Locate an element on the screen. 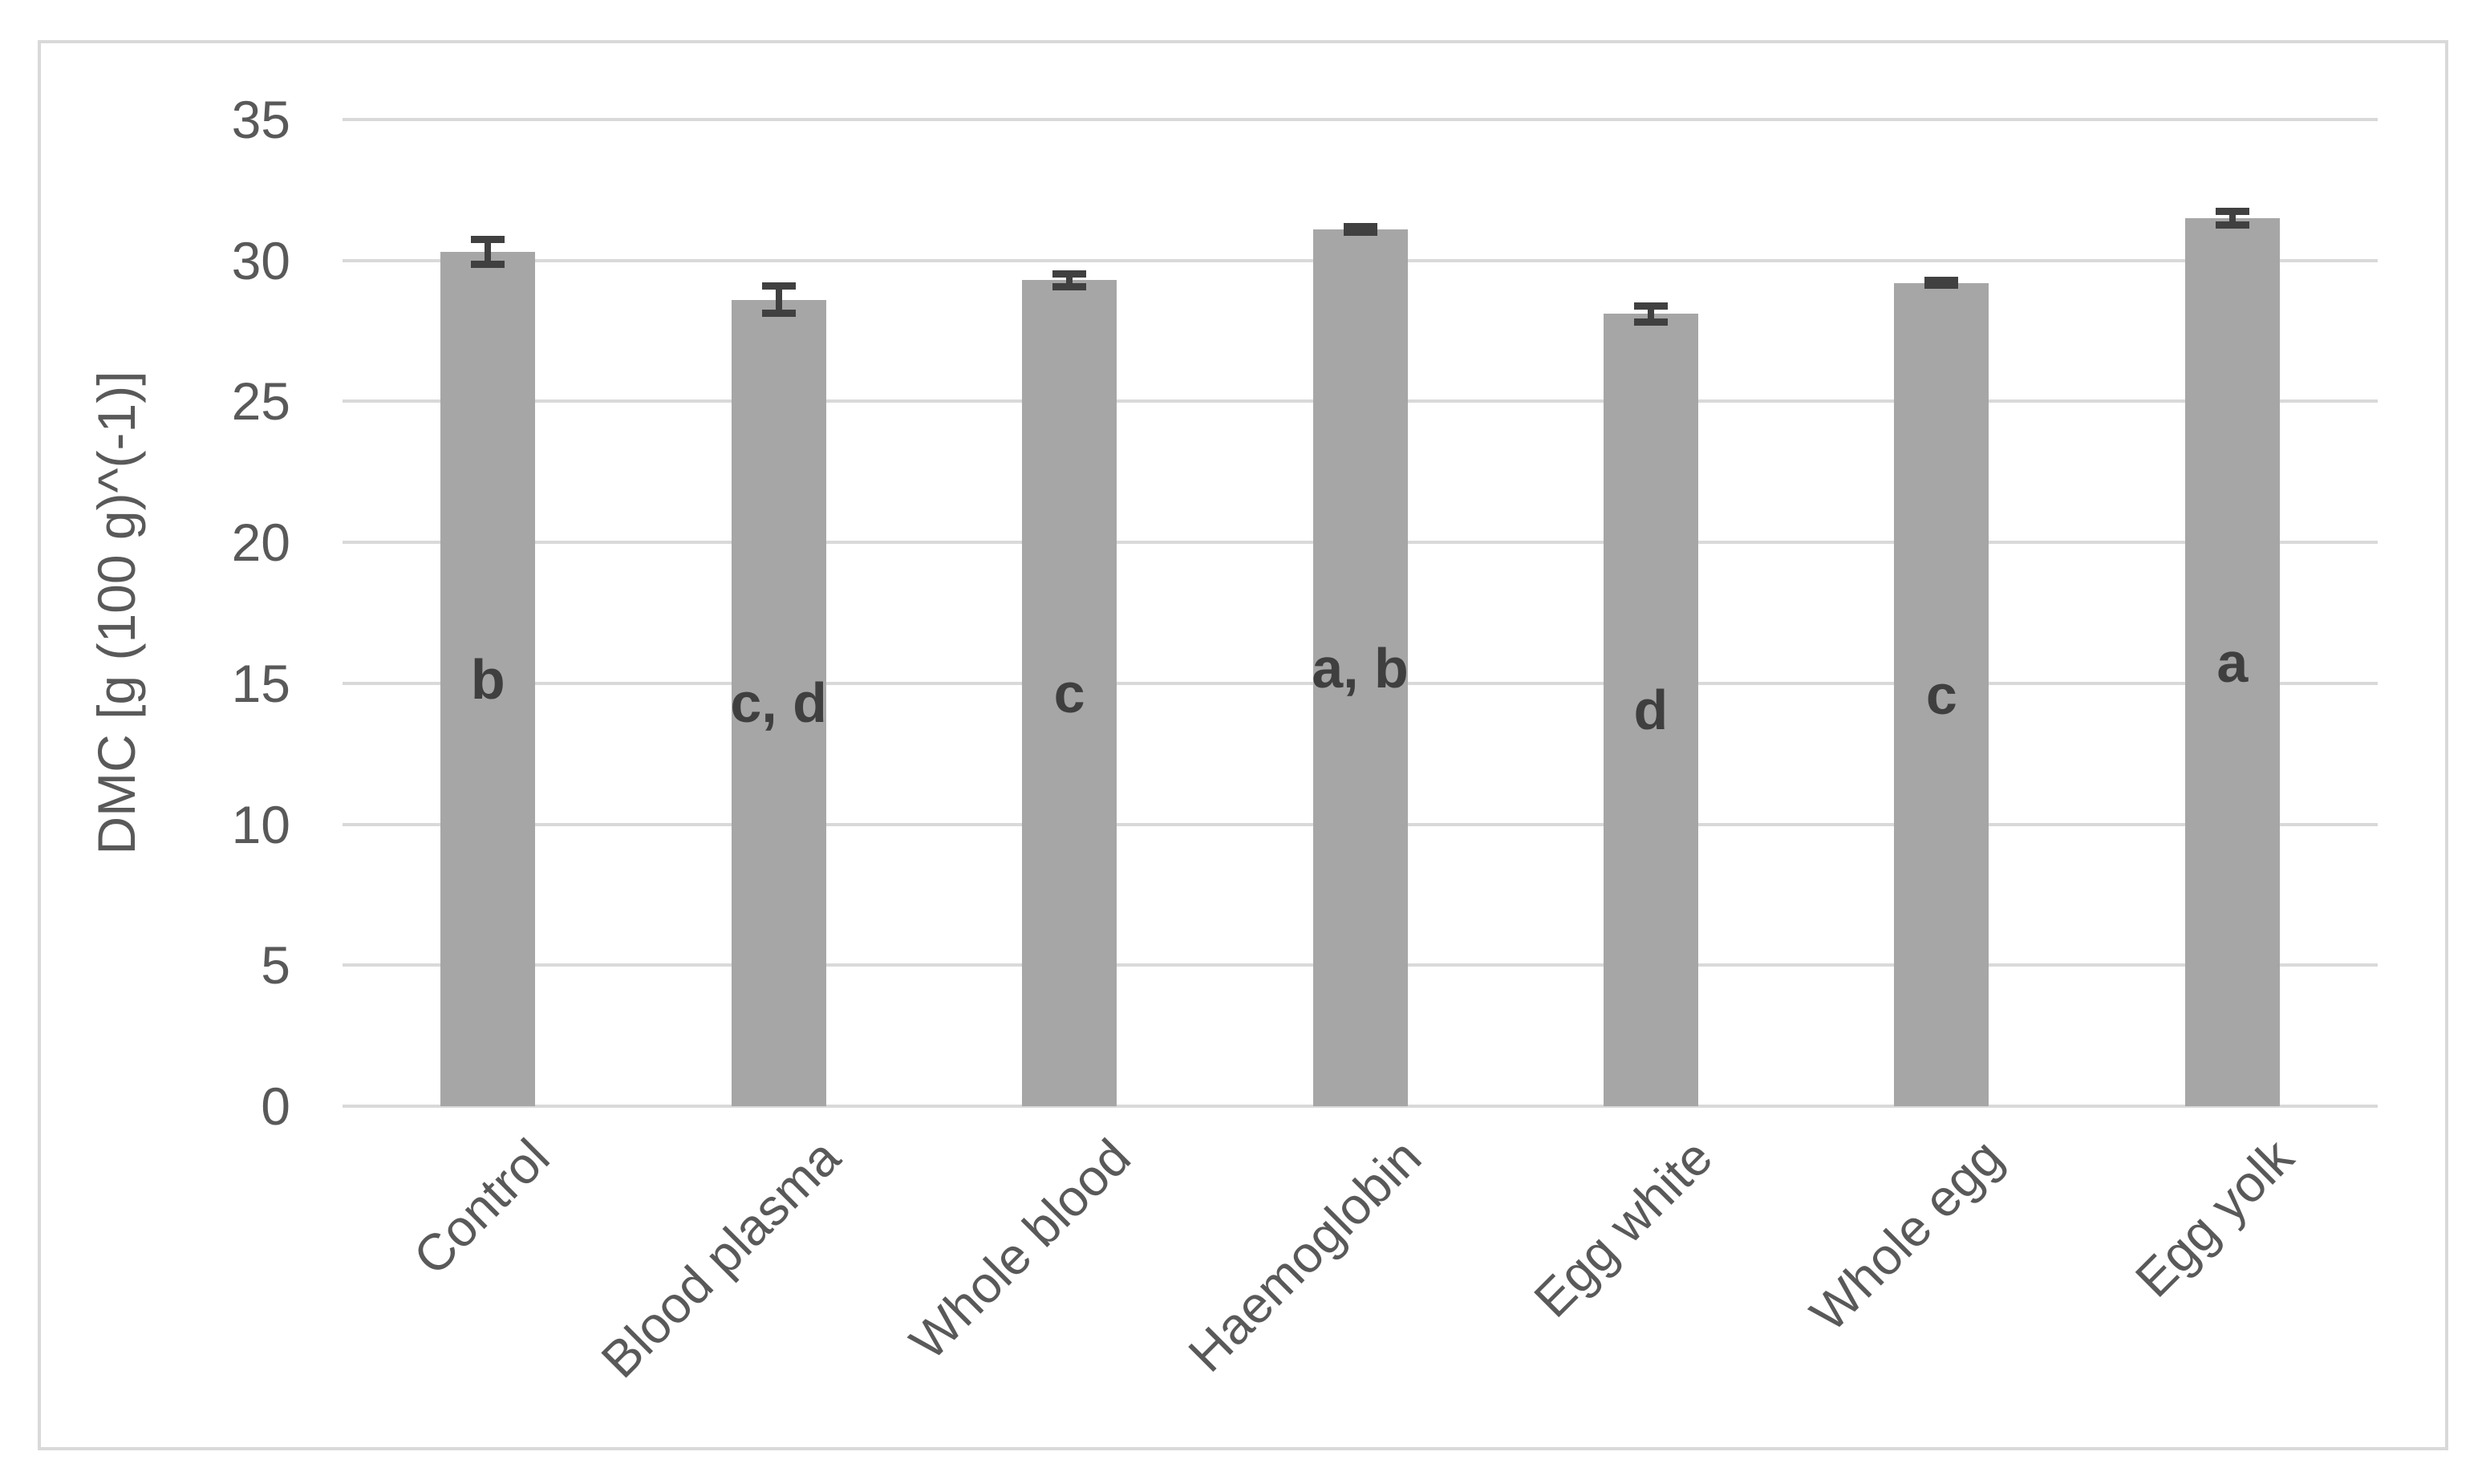 The width and height of the screenshot is (2490, 1484). significance-letter-blood-plasma: c, d is located at coordinates (778, 703).